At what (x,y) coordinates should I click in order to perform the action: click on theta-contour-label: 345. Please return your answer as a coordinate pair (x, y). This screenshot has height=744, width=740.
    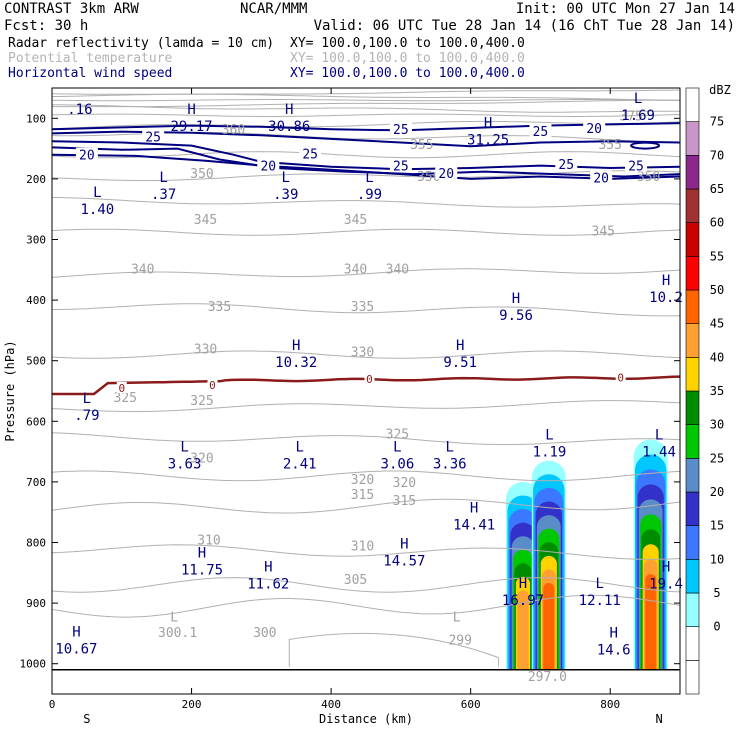
    Looking at the image, I should click on (205, 220).